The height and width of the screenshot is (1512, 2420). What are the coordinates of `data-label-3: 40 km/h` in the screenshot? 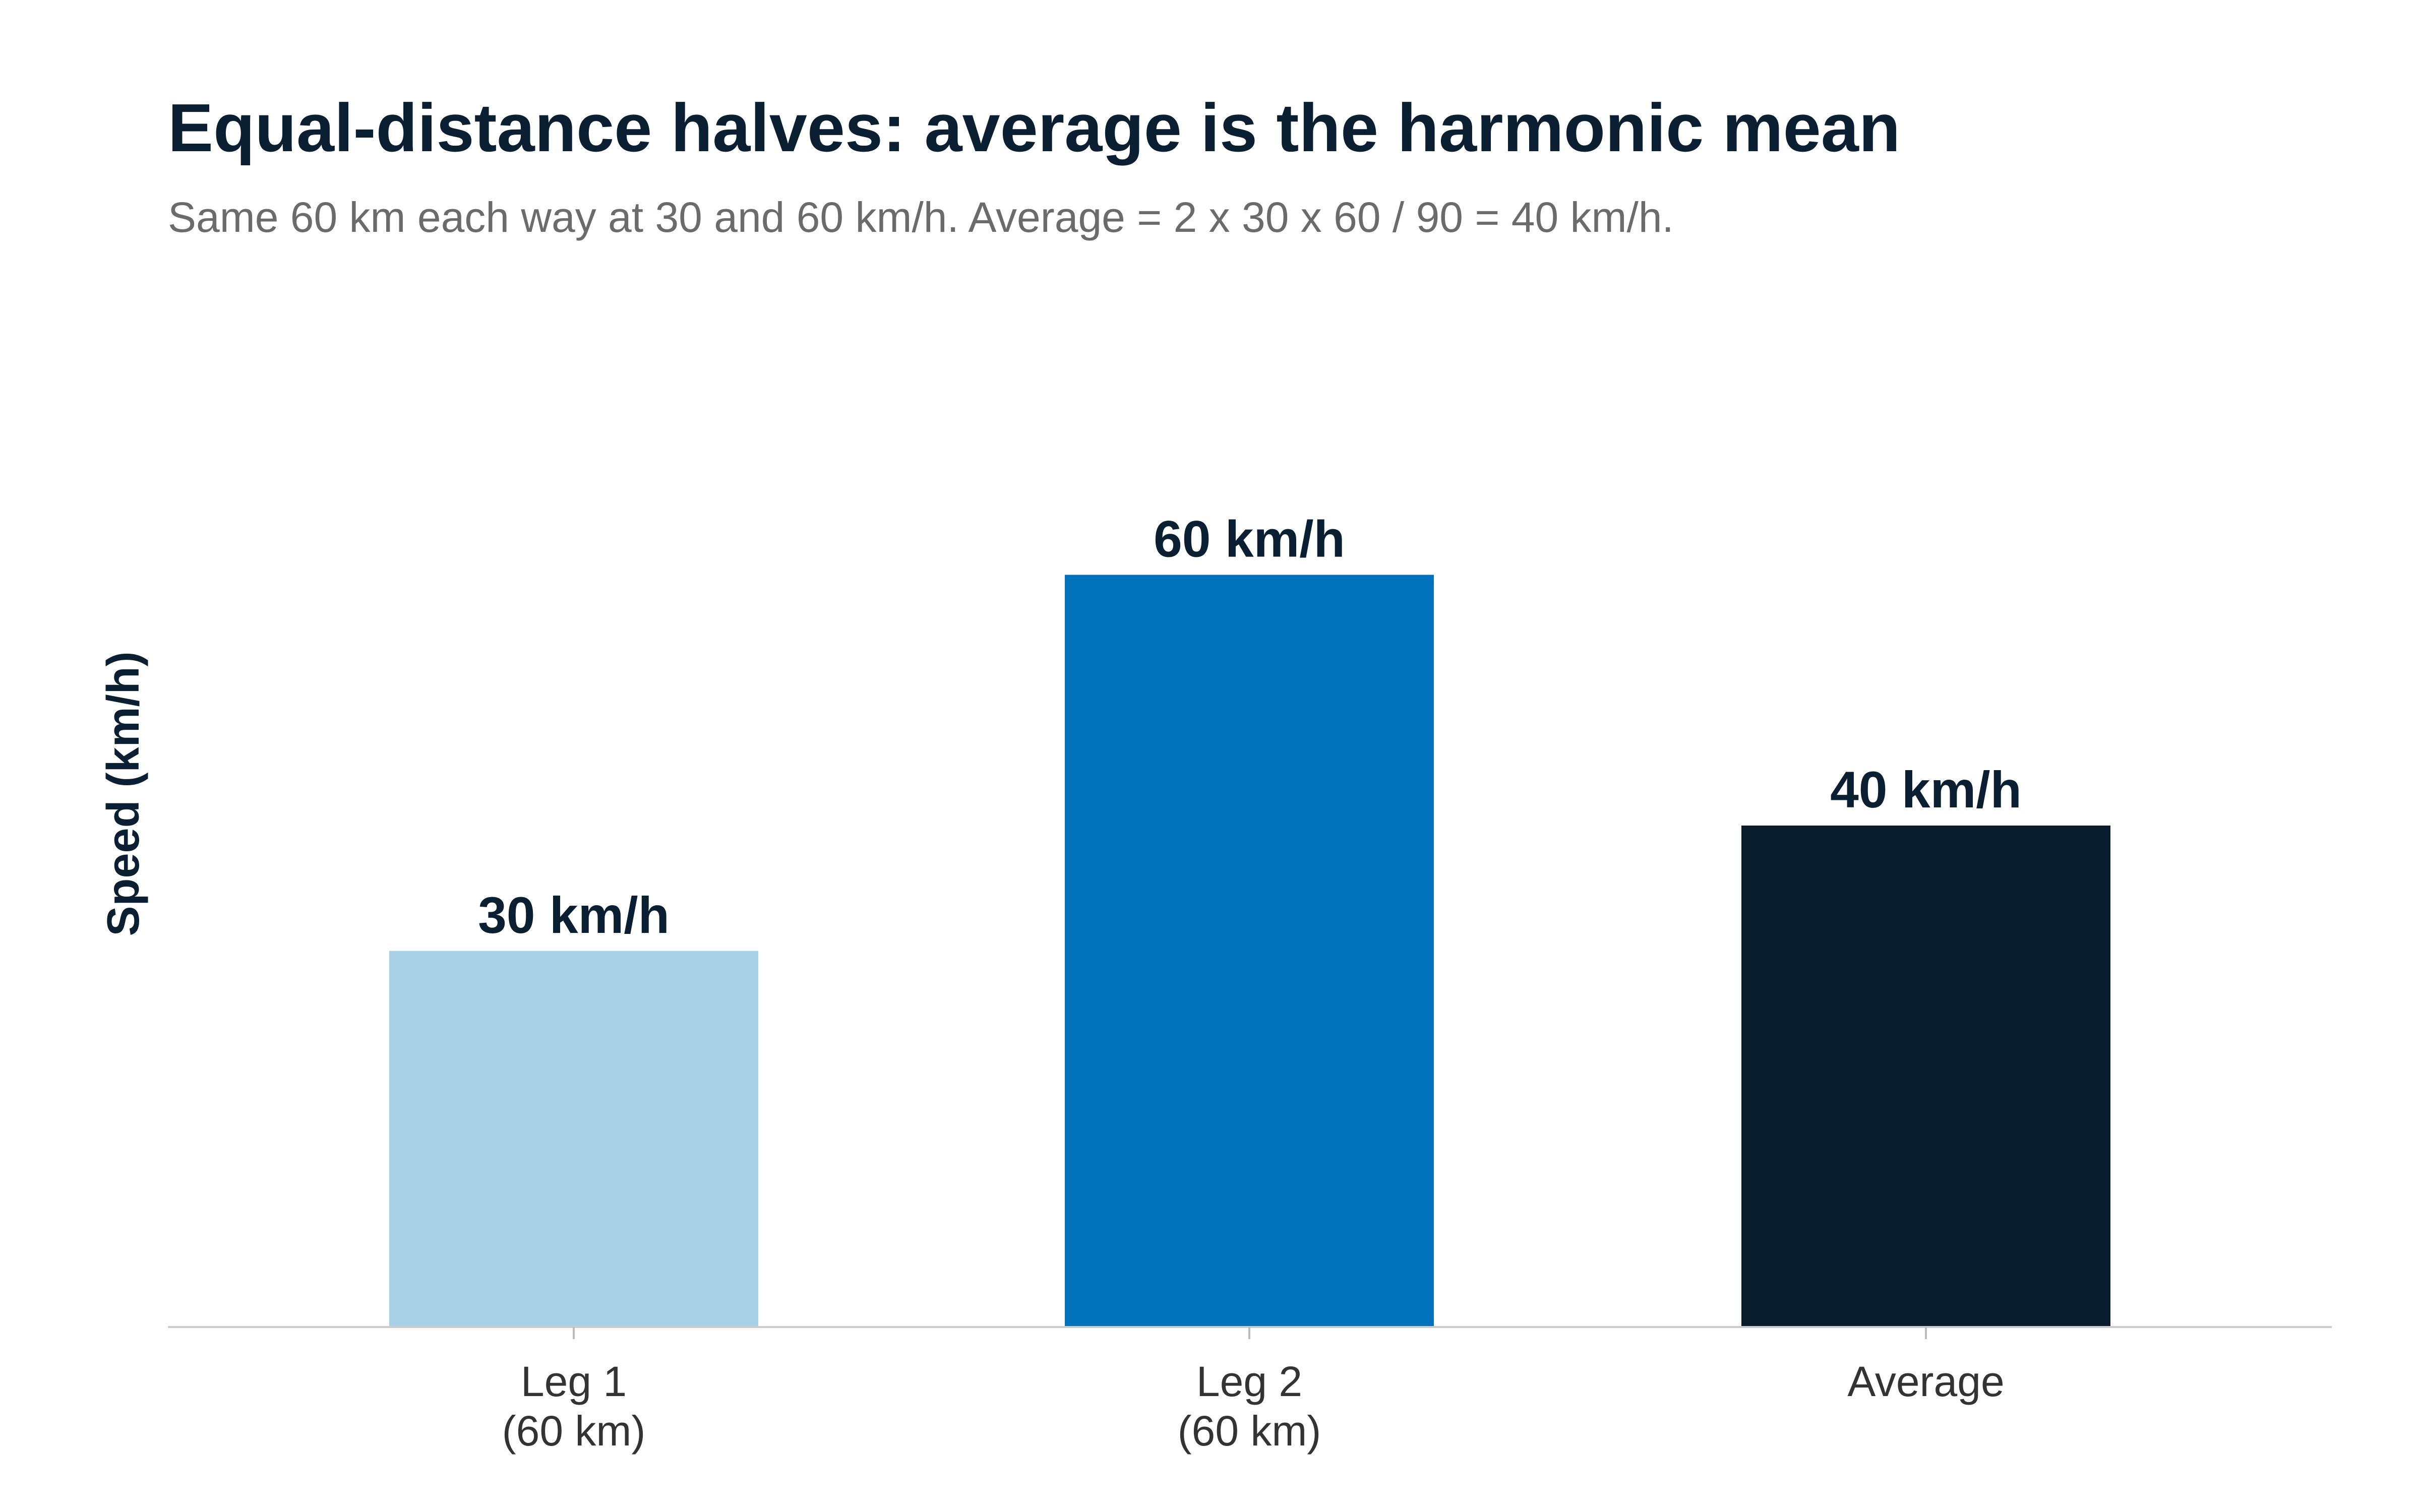 It's located at (1926, 789).